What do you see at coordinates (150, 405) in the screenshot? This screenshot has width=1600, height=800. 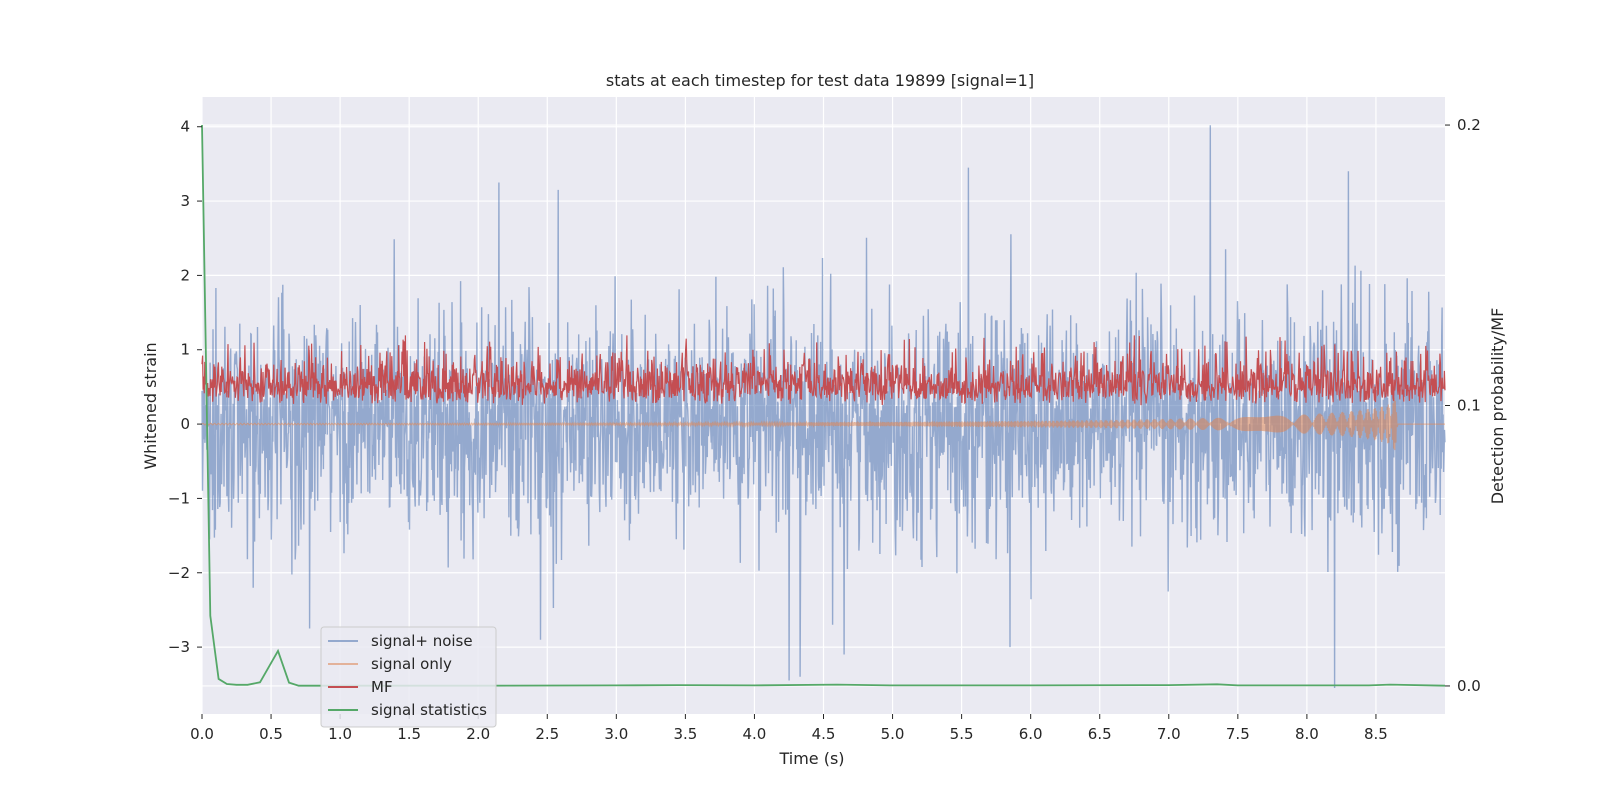 I see `y-axis-label: Whitened strain` at bounding box center [150, 405].